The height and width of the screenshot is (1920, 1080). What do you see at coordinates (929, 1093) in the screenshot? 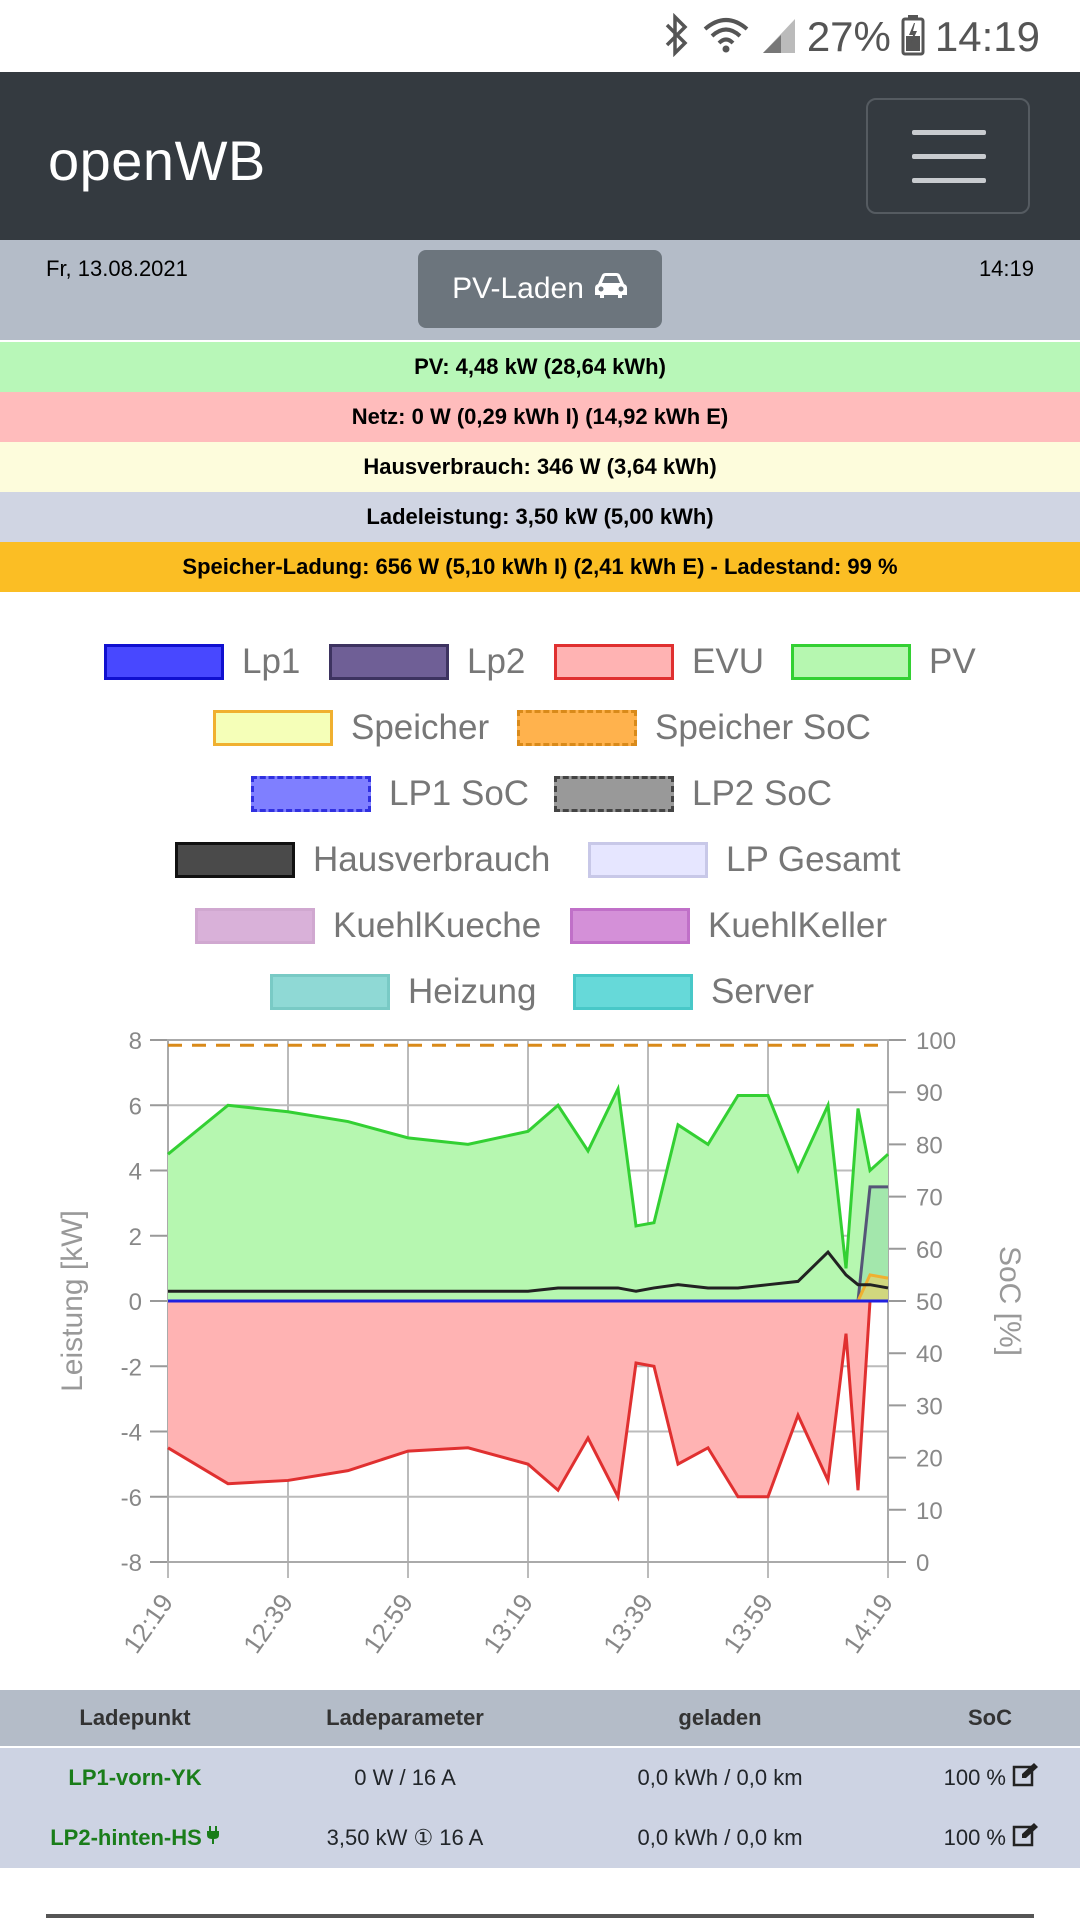
I see `y2-tick-label: 90` at bounding box center [929, 1093].